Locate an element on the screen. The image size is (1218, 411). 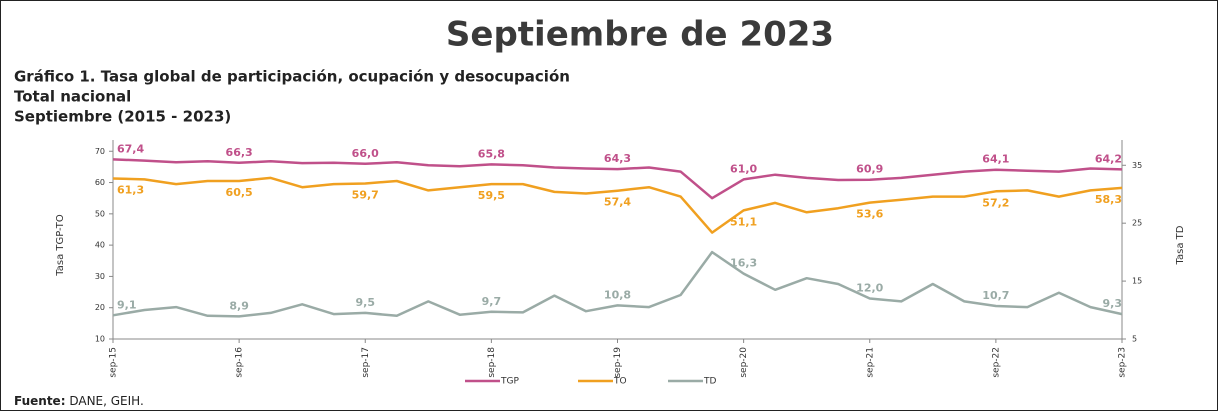
y2-tick-label: 15 is located at coordinates (1137, 281).